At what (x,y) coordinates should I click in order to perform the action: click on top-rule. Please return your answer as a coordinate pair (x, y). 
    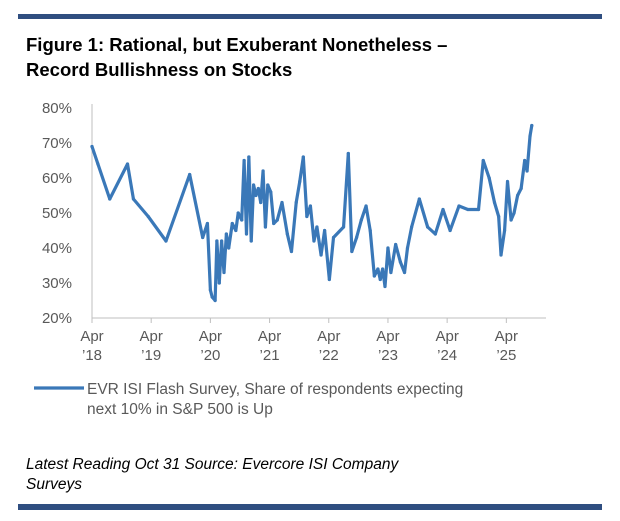
    Looking at the image, I should click on (310, 16).